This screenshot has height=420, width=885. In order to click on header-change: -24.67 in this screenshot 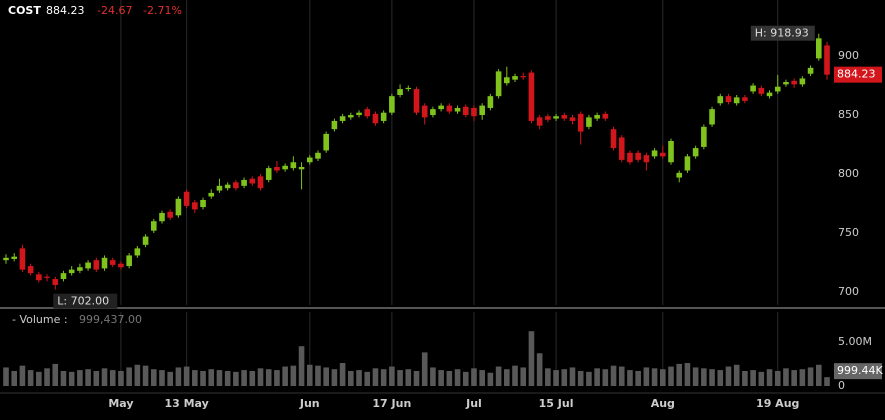, I will do `click(114, 10)`.